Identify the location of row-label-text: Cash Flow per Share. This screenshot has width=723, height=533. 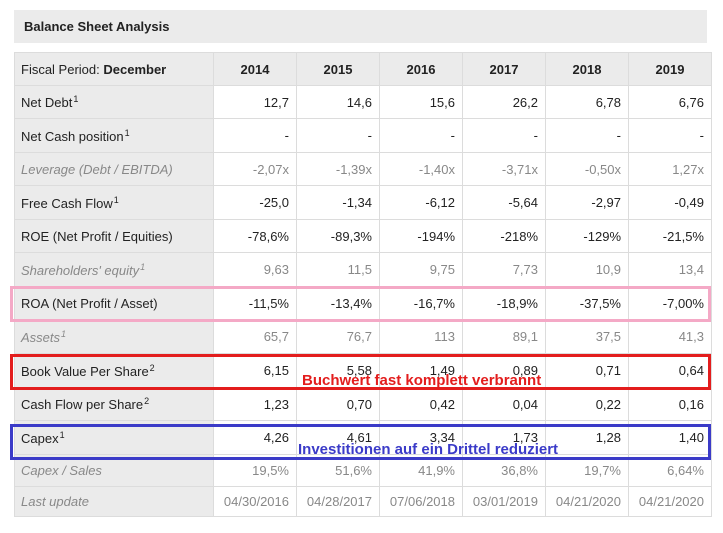
(82, 404).